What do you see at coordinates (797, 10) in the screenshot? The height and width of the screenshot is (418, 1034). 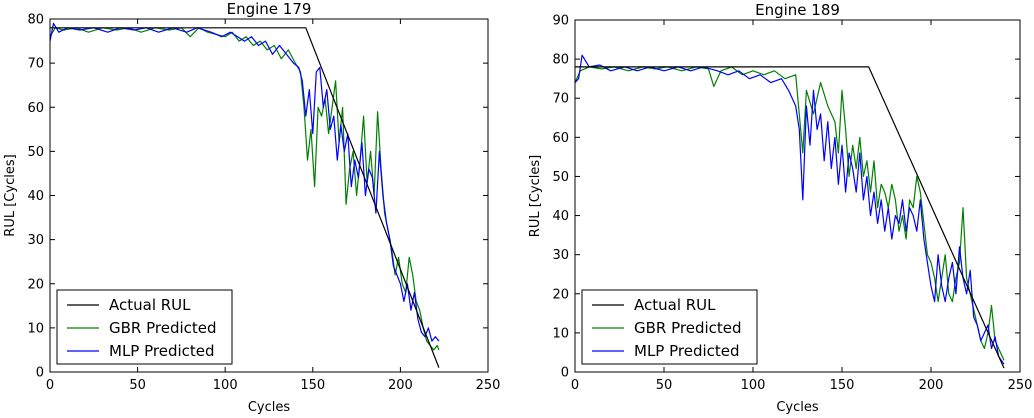 I see `chart-title: Engine 189` at bounding box center [797, 10].